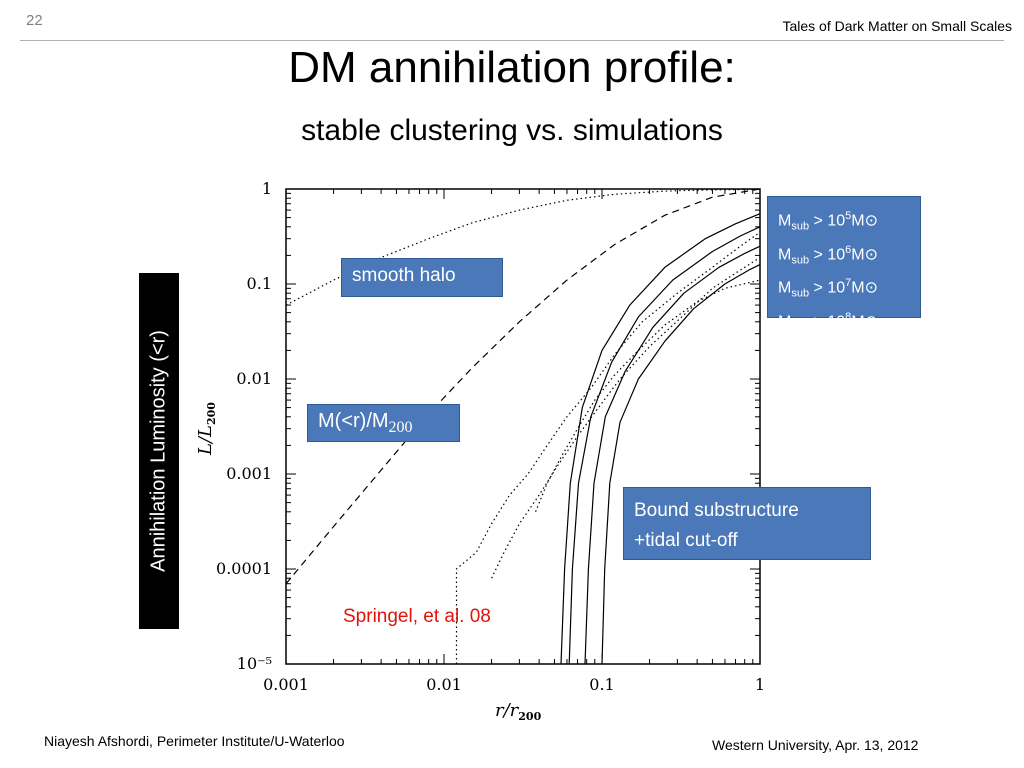  I want to click on mass-ratio-main: M(<r)/M, so click(353, 421).